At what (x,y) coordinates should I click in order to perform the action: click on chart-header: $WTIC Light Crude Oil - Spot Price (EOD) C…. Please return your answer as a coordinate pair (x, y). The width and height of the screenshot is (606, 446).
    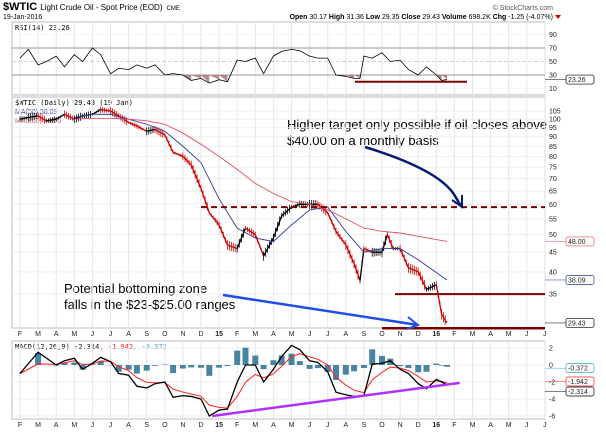
    Looking at the image, I should click on (282, 11).